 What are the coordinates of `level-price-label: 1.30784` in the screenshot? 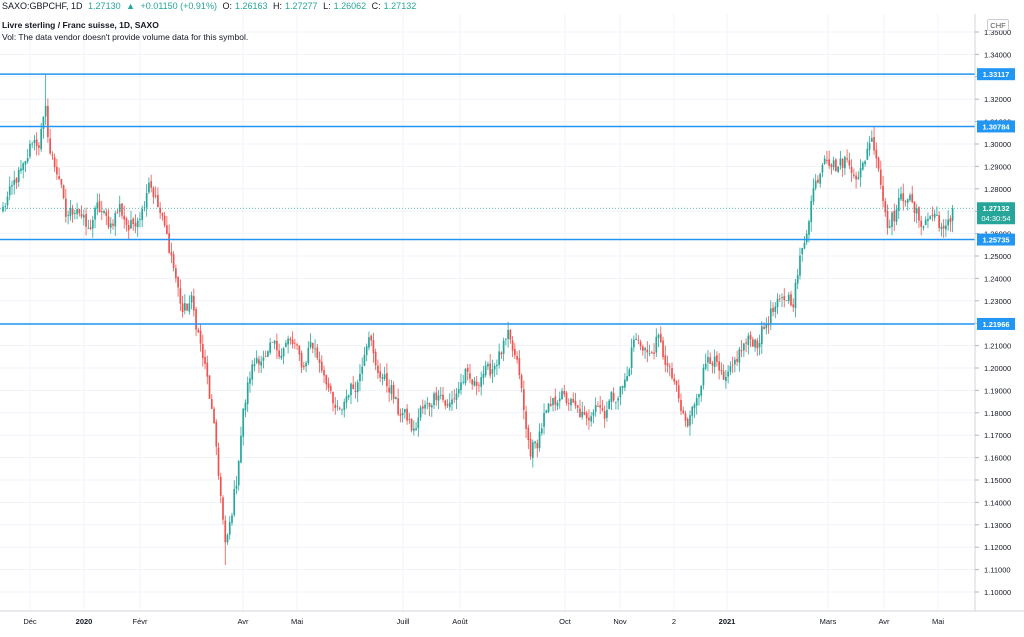 It's located at (996, 126).